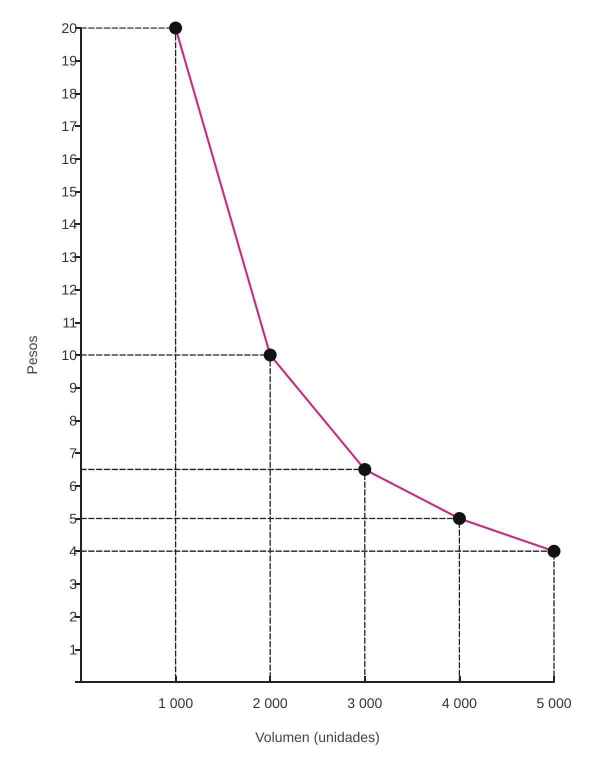 The height and width of the screenshot is (772, 606). I want to click on y-tick-label: 1, so click(73, 649).